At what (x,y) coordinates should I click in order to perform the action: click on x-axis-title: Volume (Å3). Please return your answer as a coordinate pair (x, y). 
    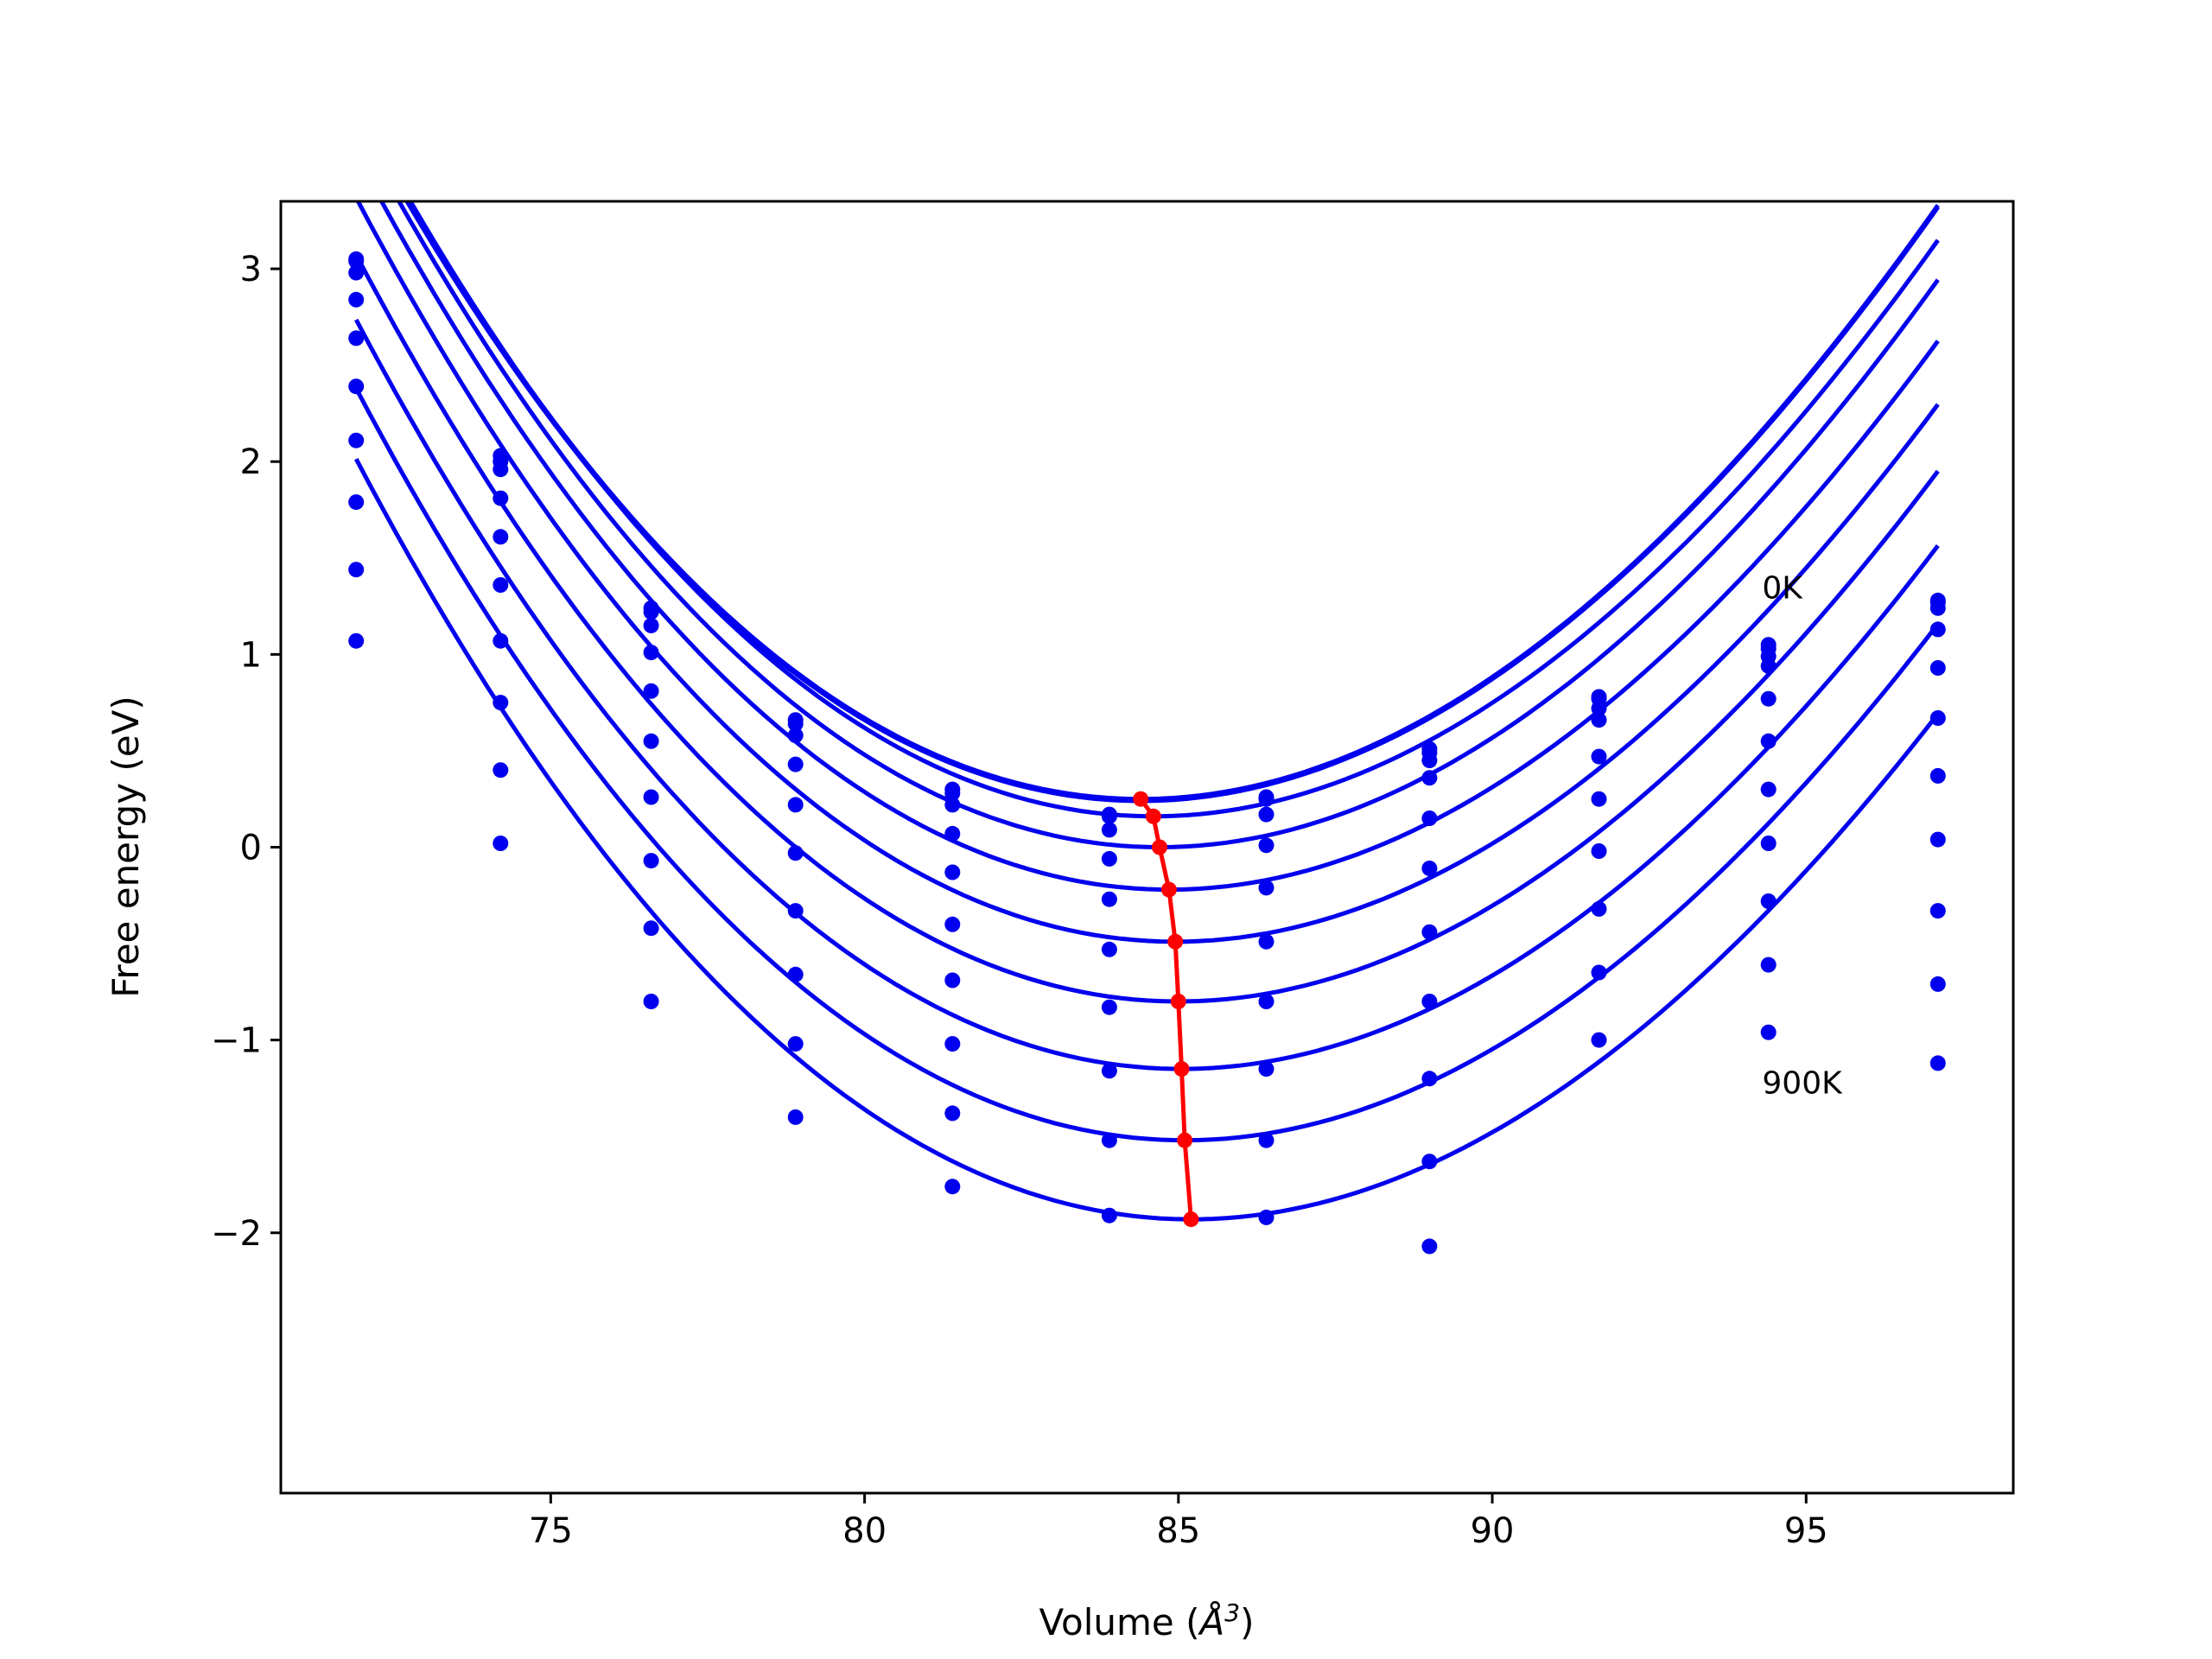
    Looking at the image, I should click on (1147, 1621).